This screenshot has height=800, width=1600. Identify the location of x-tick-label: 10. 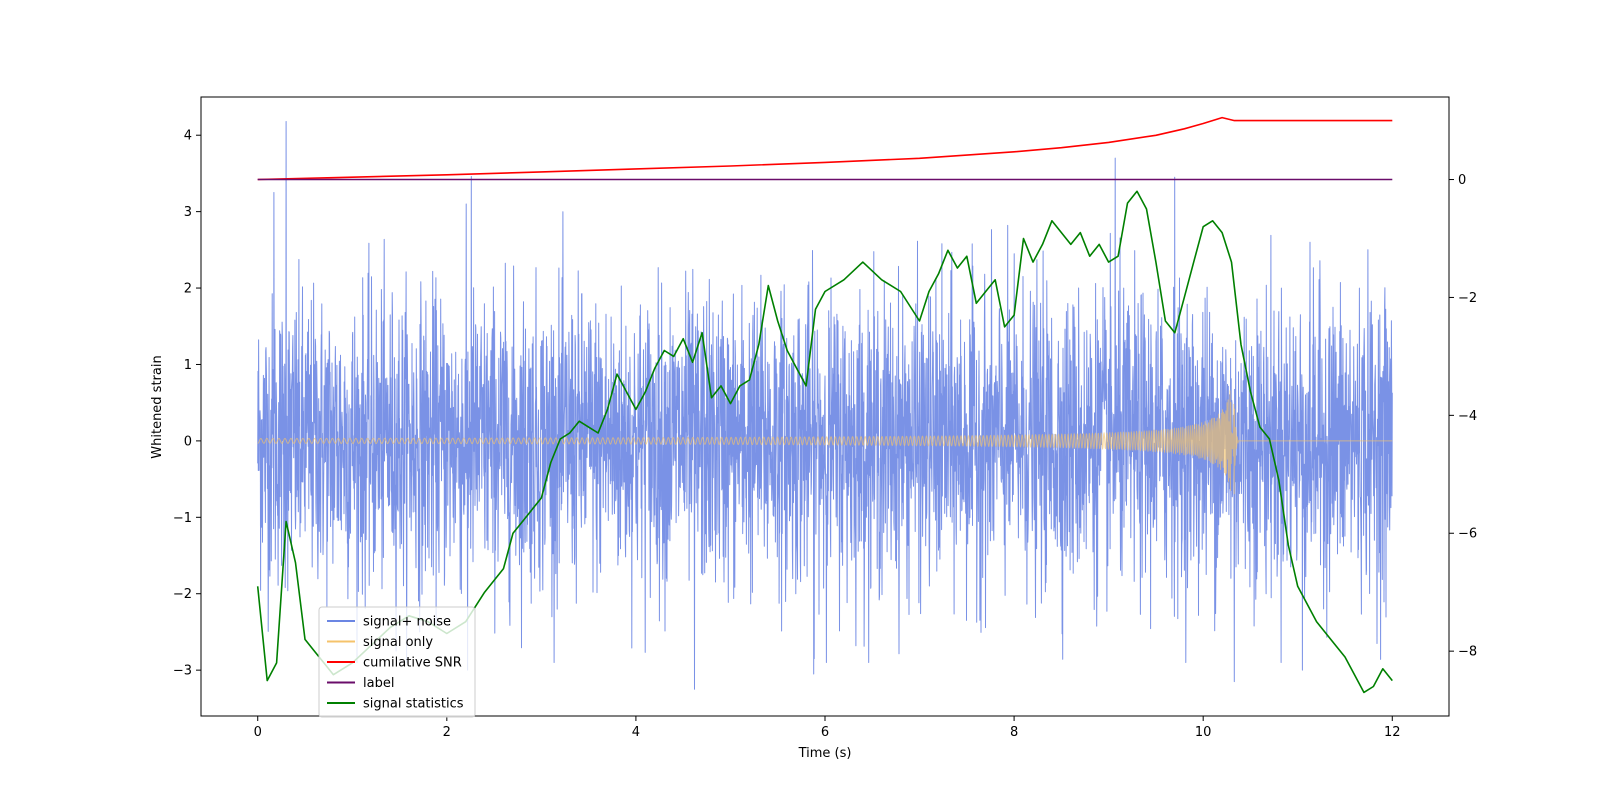
(1203, 732).